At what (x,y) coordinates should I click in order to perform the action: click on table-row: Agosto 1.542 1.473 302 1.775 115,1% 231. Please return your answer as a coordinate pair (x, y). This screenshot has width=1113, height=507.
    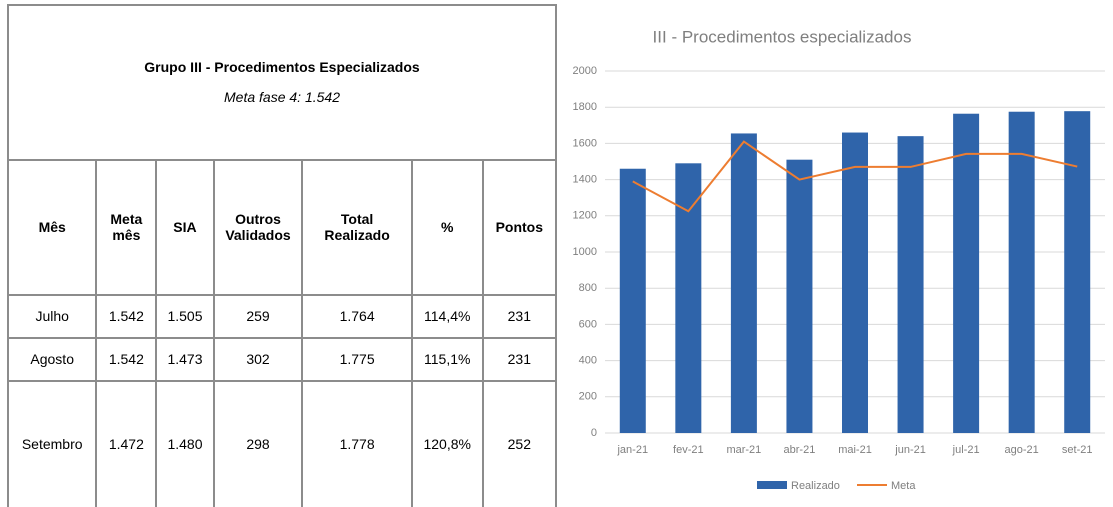
    Looking at the image, I should click on (282, 359).